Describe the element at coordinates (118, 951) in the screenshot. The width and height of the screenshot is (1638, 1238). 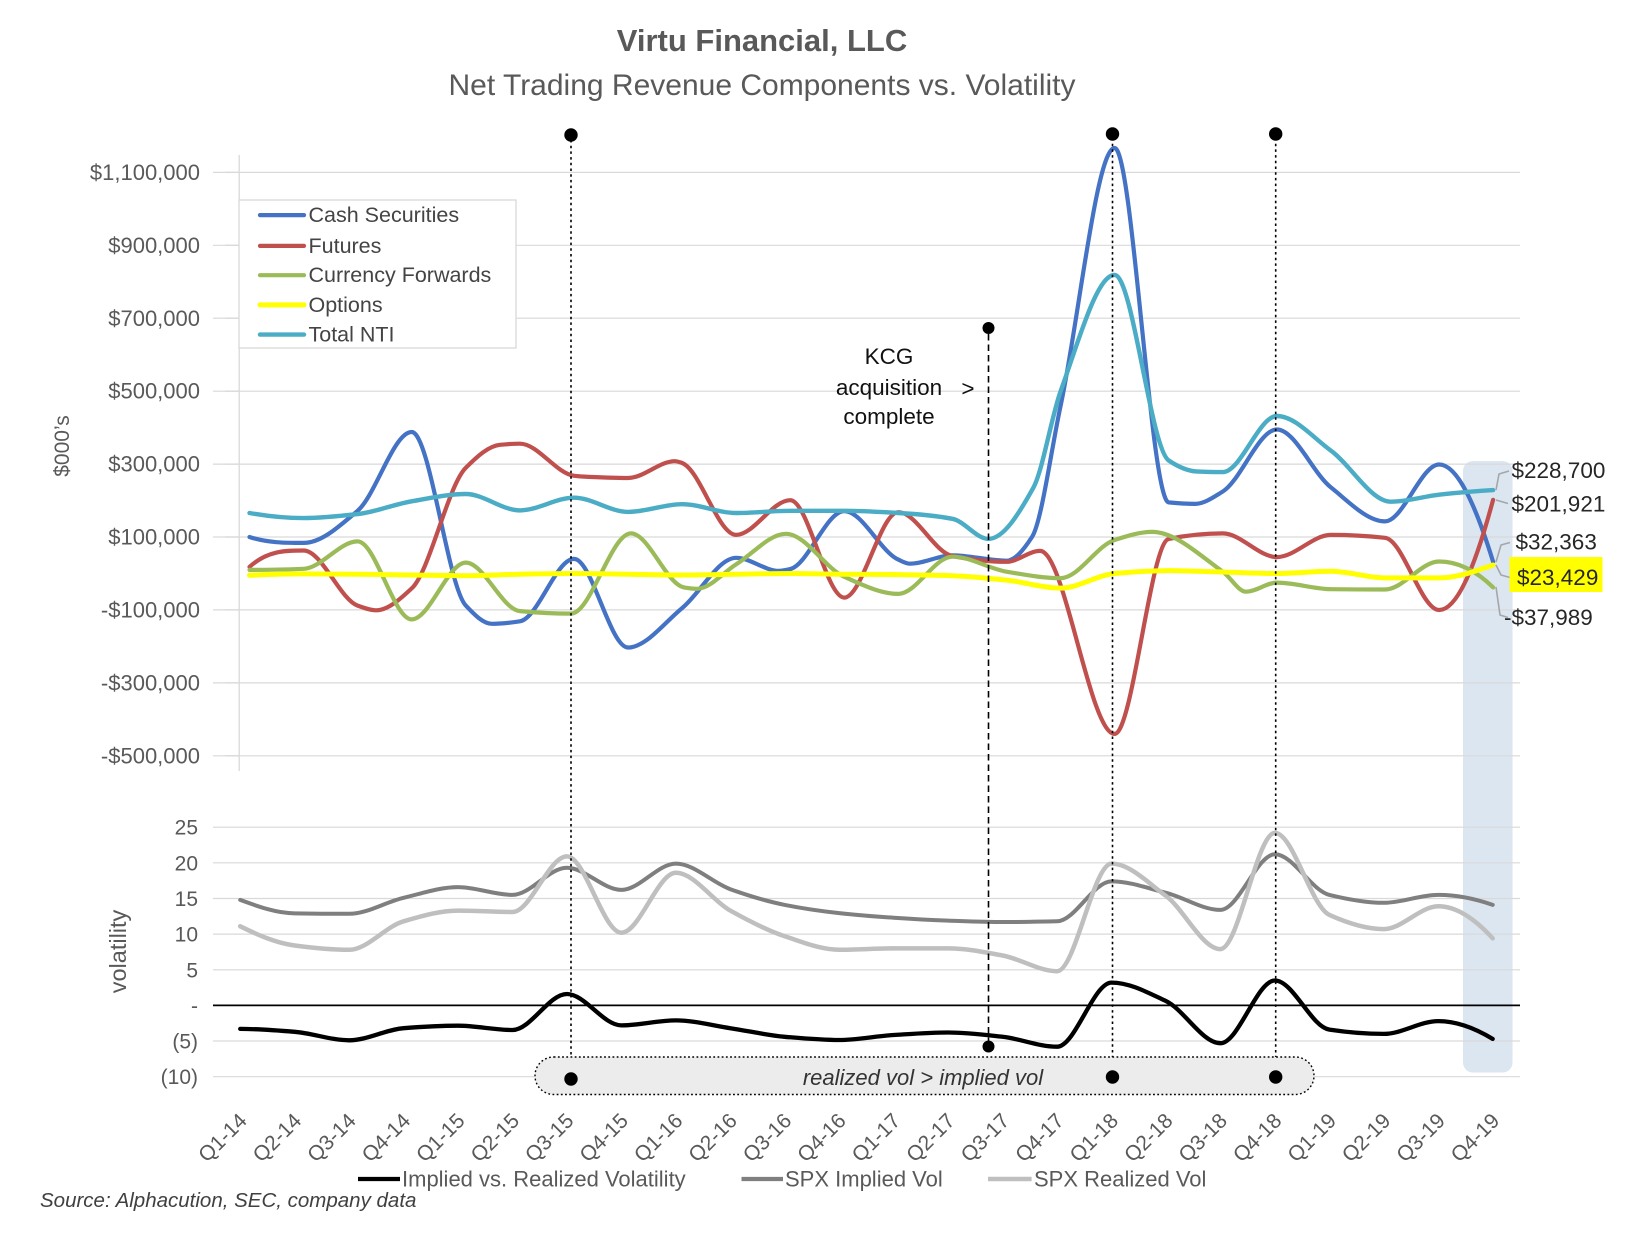
I see `svg-text: volatility` at that location.